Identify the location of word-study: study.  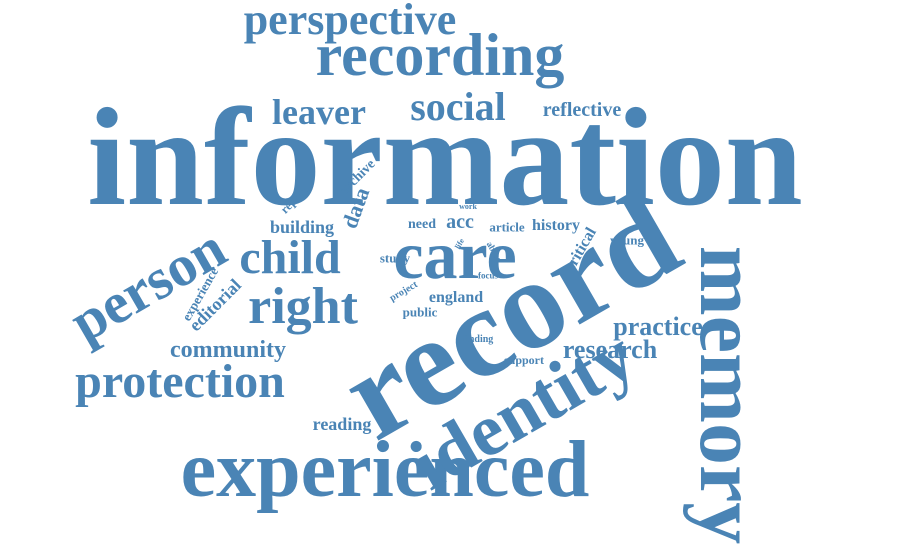
(395, 258).